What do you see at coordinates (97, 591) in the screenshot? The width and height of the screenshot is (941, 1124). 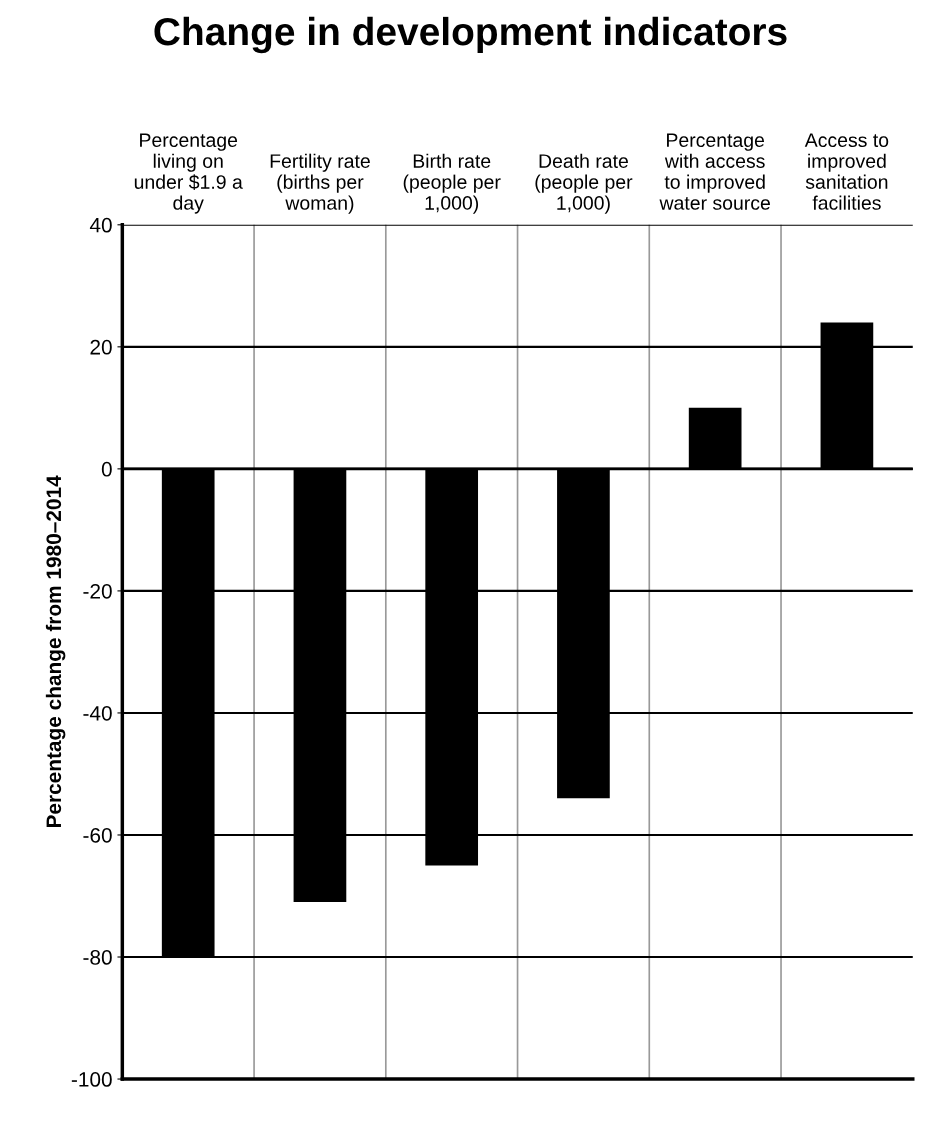 I see `y-tick-label: -20` at bounding box center [97, 591].